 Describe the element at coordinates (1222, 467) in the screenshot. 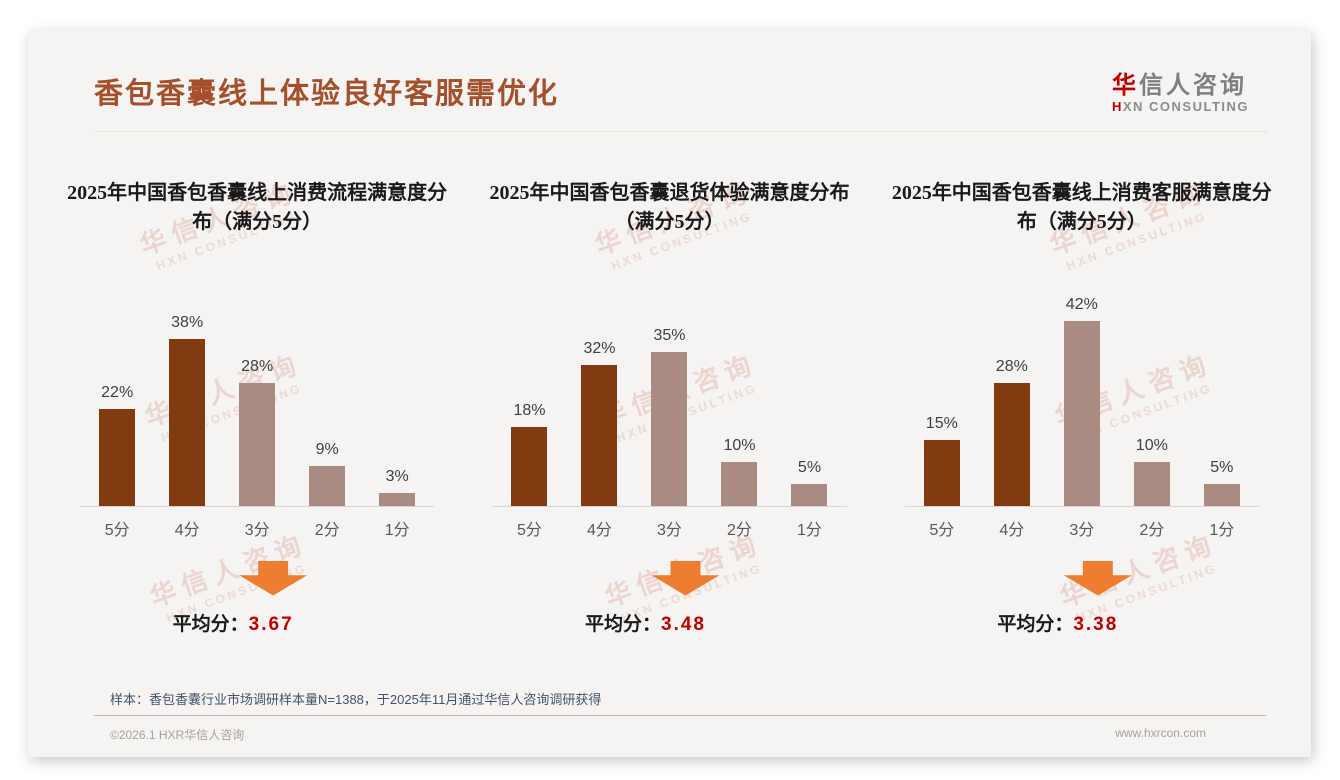

I see `bar-value-label: 5%` at that location.